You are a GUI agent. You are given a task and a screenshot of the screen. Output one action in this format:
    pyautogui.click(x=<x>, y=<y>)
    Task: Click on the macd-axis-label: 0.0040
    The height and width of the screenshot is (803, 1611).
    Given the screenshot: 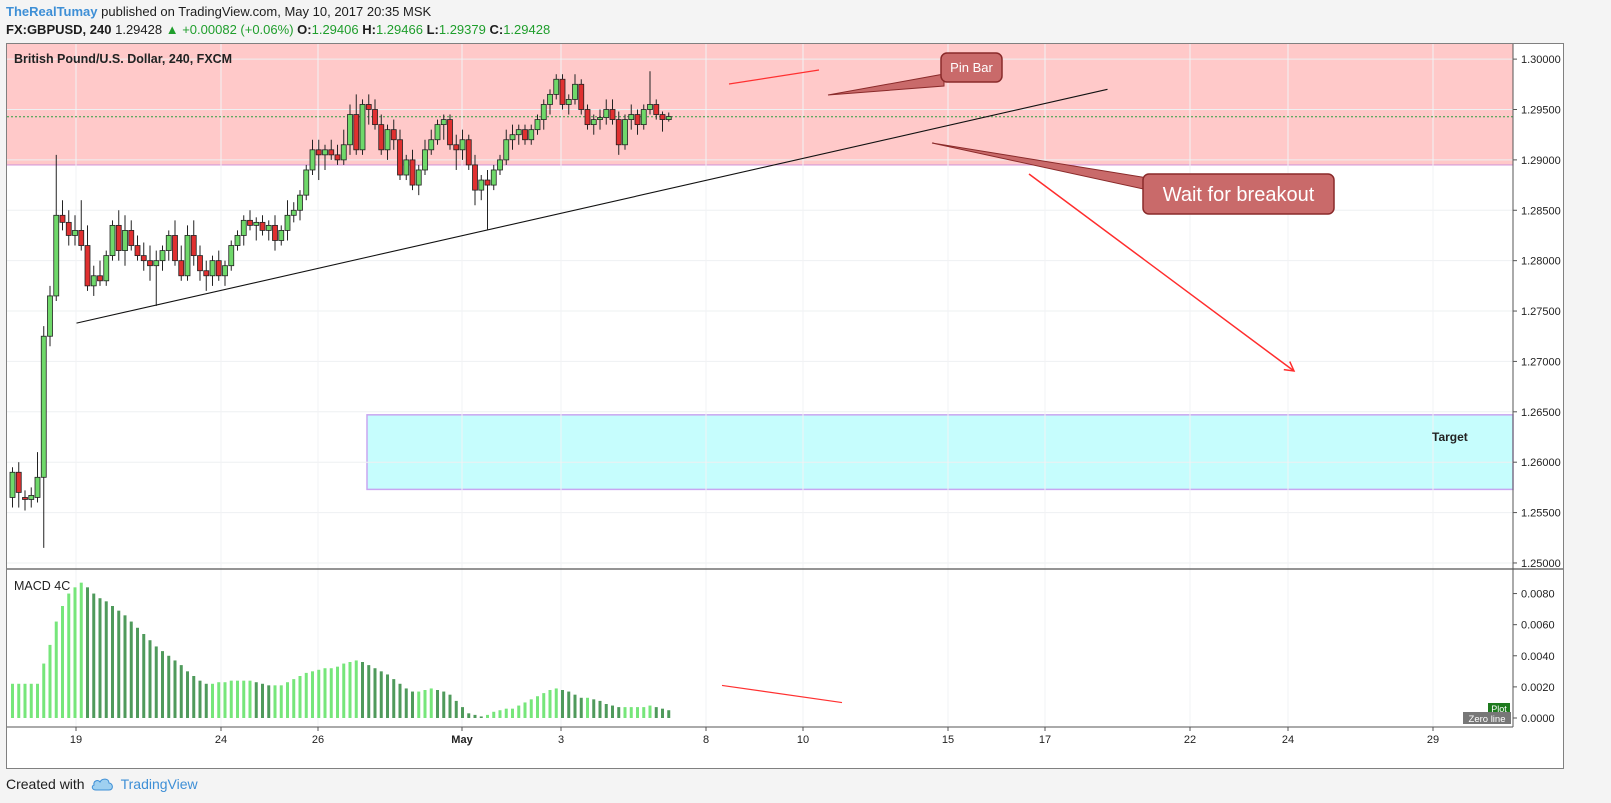 What is the action you would take?
    pyautogui.click(x=1538, y=657)
    